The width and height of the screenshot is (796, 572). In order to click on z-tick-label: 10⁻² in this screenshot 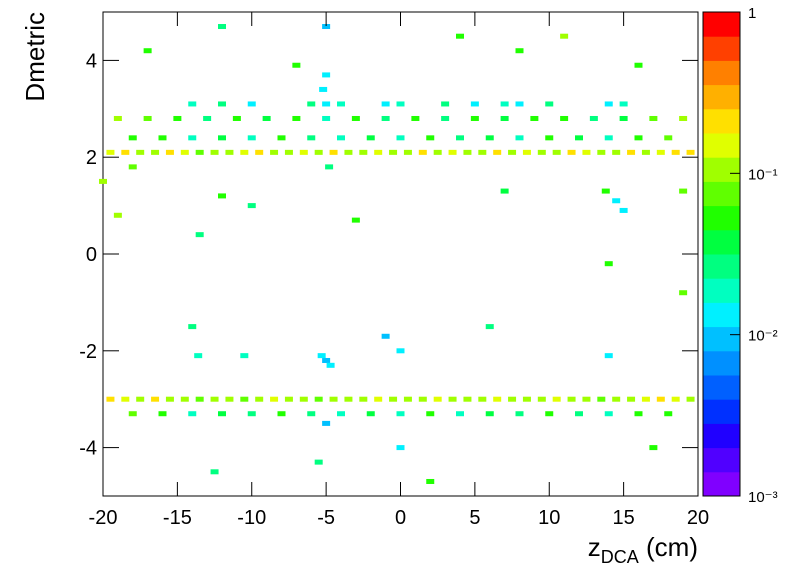, I will do `click(763, 336)`.